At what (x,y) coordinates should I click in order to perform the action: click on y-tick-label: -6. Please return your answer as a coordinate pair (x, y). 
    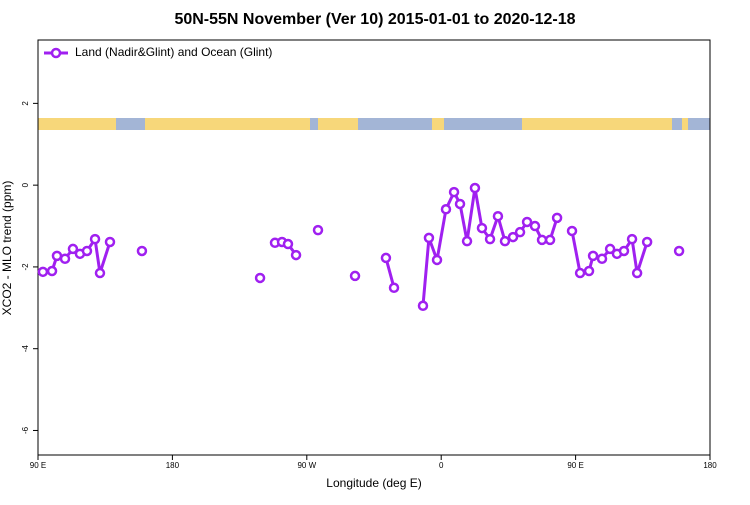
    Looking at the image, I should click on (25, 430).